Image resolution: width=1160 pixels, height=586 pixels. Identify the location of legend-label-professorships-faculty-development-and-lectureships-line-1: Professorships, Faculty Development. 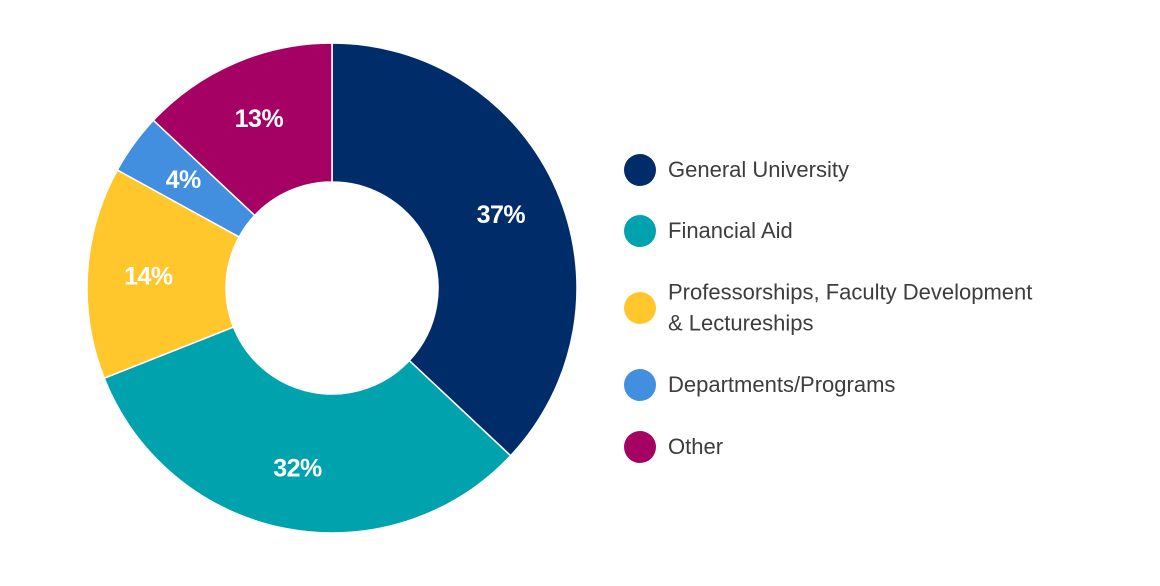
(850, 292).